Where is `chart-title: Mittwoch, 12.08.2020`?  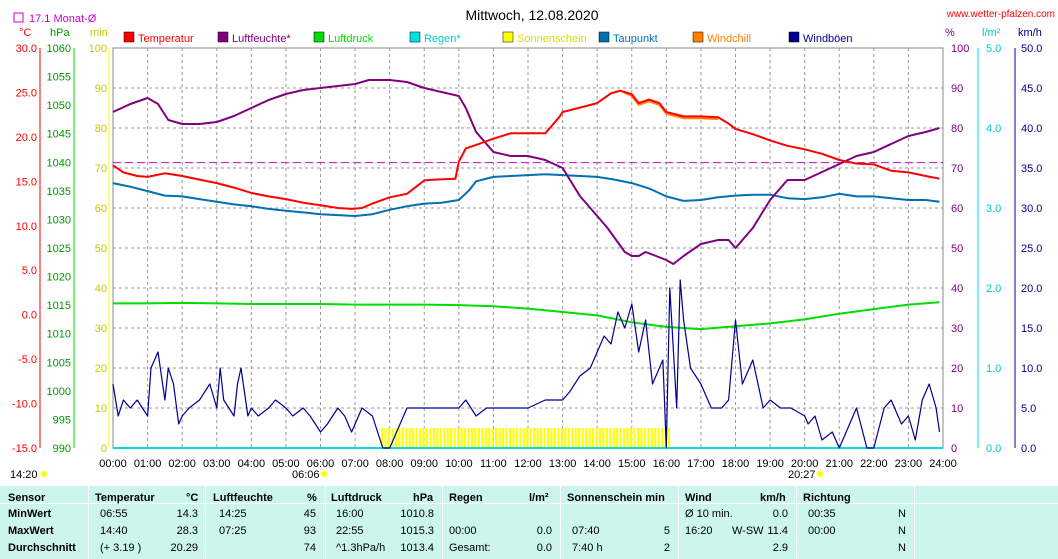
chart-title: Mittwoch, 12.08.2020 is located at coordinates (531, 15).